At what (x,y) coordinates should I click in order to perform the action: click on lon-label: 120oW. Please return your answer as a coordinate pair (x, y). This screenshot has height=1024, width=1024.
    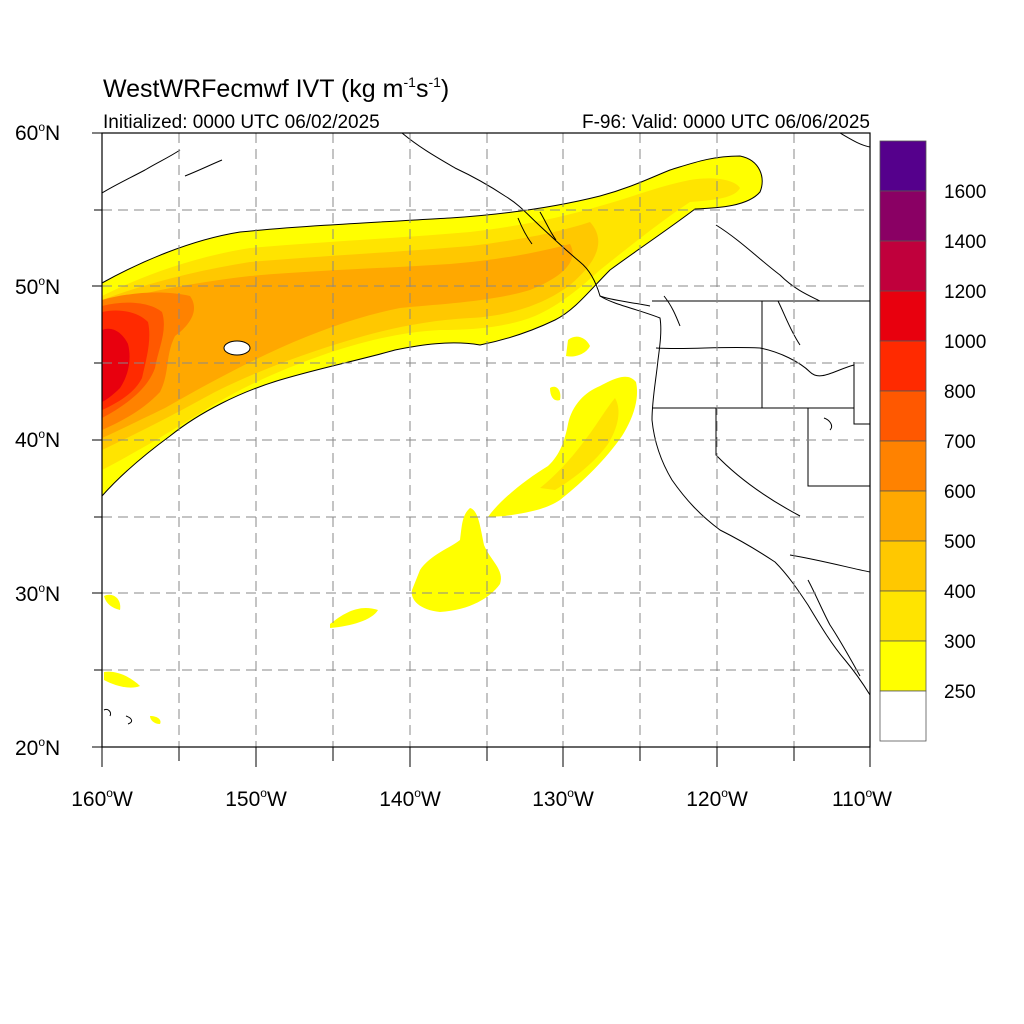
    Looking at the image, I should click on (717, 798).